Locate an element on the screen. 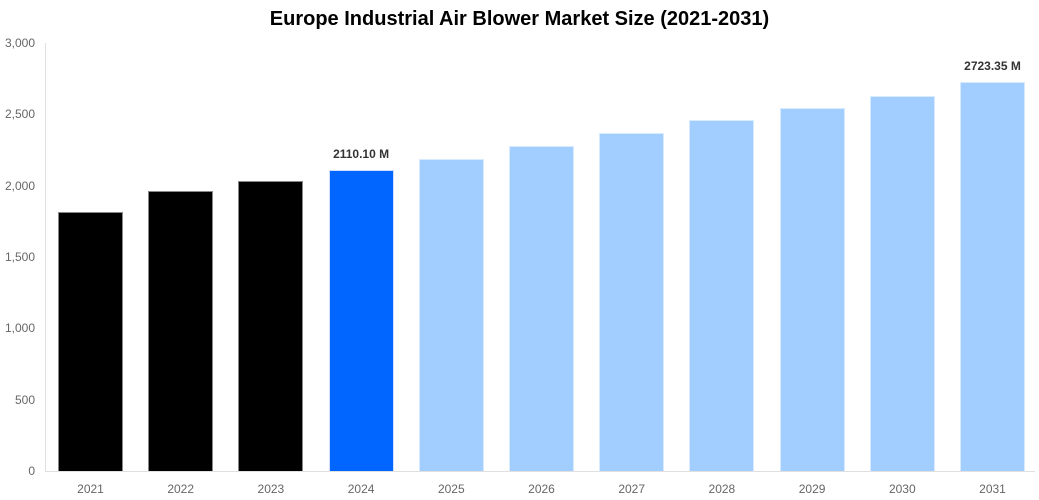 The height and width of the screenshot is (500, 1039). y-axis-line is located at coordinates (45, 257).